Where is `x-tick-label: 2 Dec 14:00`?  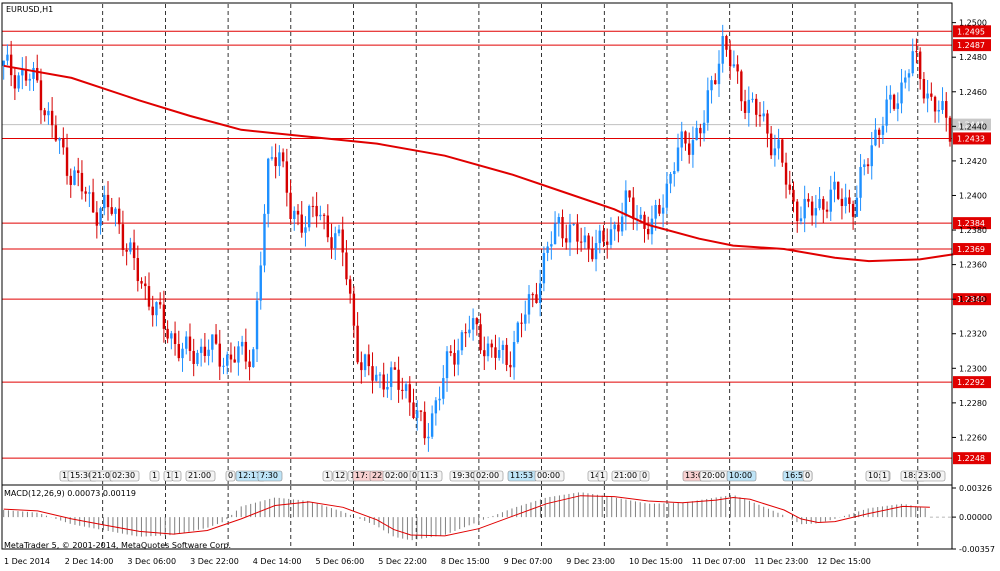 x-tick-label: 2 Dec 14:00 is located at coordinates (89, 561).